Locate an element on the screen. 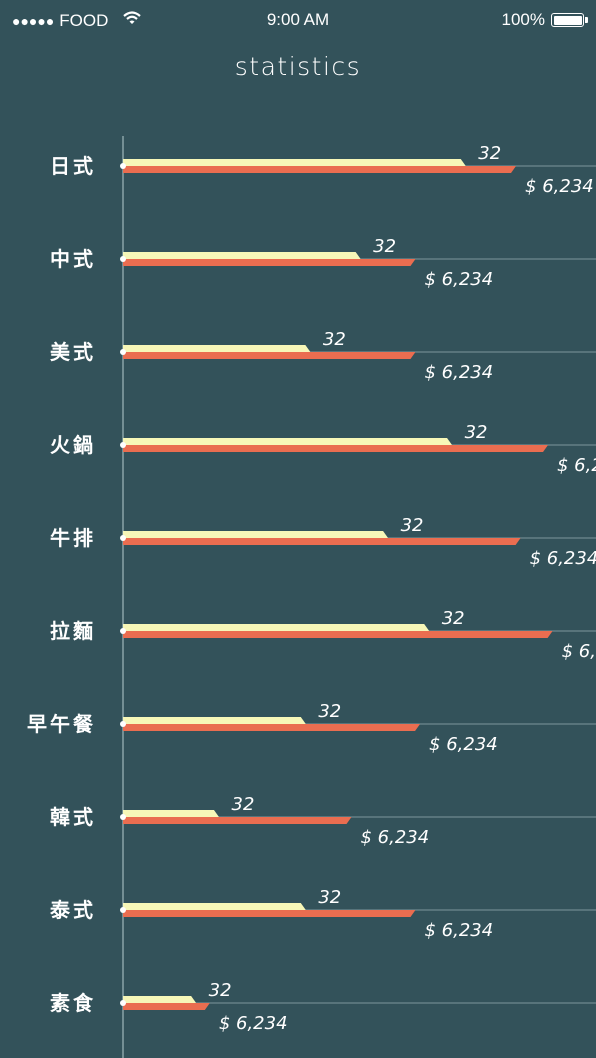  category-label: 火鍋 is located at coordinates (73, 445).